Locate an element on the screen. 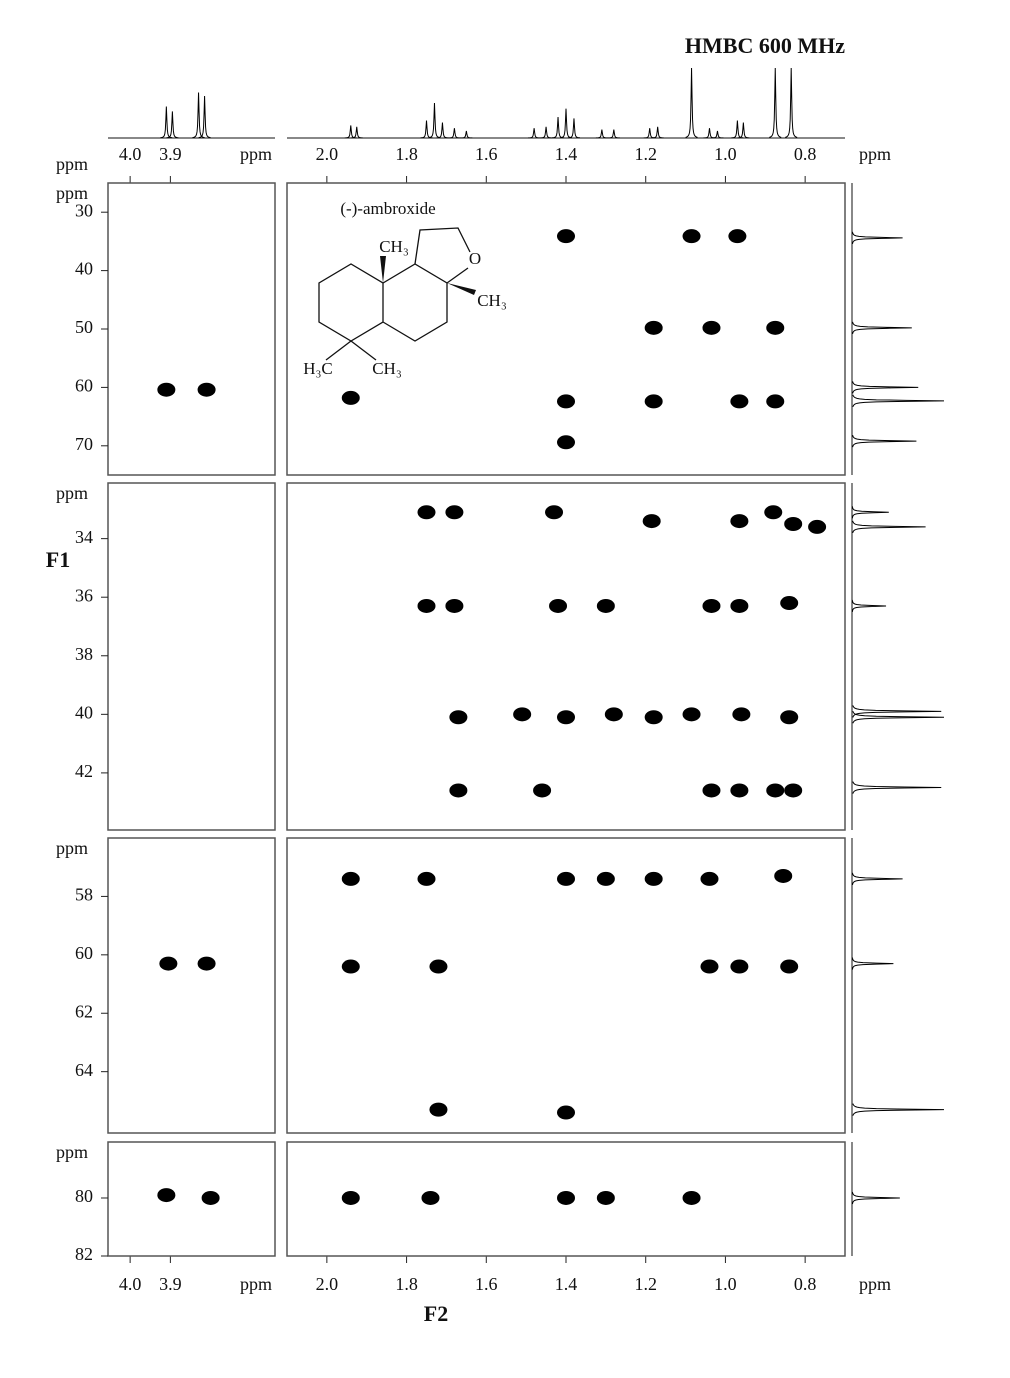  y-tick-label: 60 is located at coordinates (84, 386).